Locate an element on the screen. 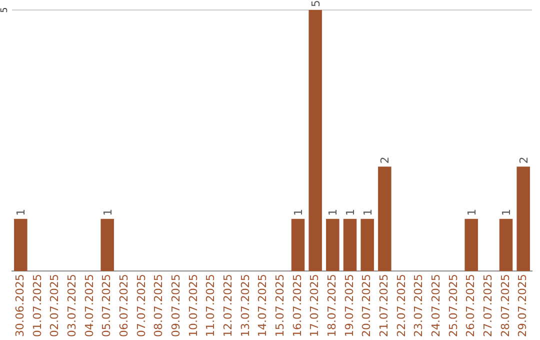  x-tick-label: 15.07.2025 is located at coordinates (280, 306).